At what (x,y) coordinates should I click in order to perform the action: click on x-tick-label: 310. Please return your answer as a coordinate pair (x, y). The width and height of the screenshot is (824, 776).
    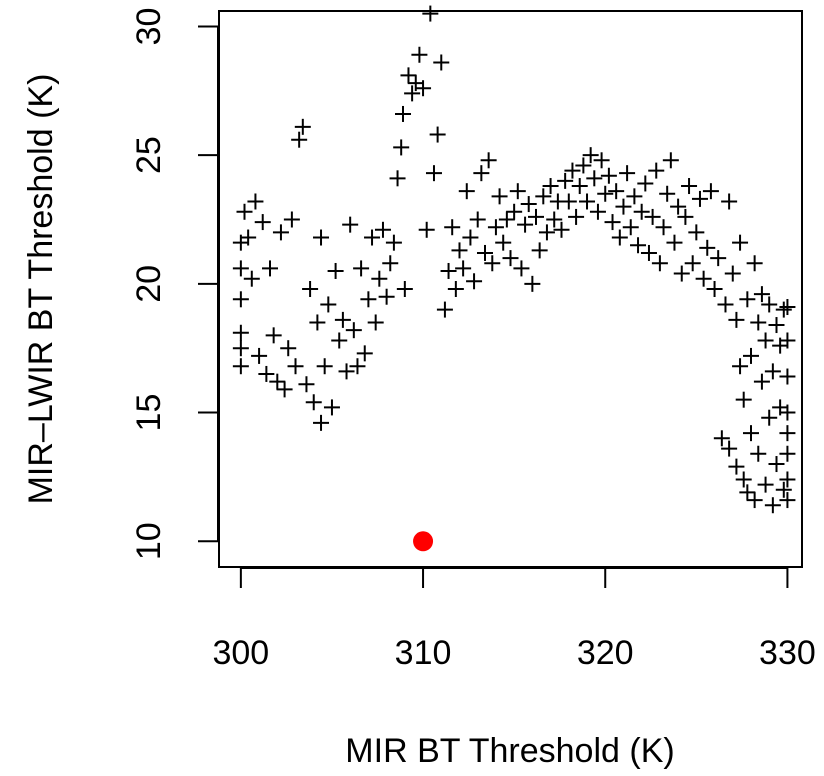
    Looking at the image, I should click on (423, 653).